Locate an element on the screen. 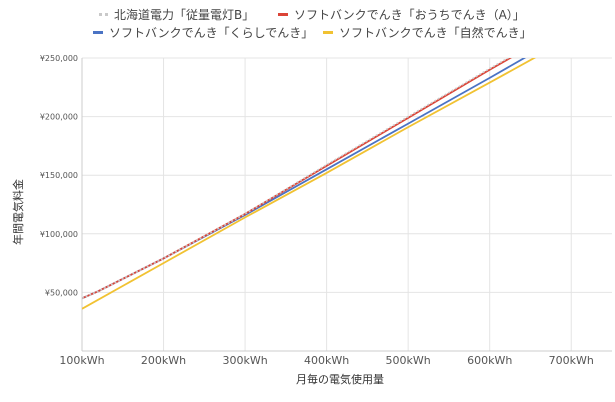  legend-label: ソフトバンクでんき「おうちでんき（A）」 is located at coordinates (409, 15).